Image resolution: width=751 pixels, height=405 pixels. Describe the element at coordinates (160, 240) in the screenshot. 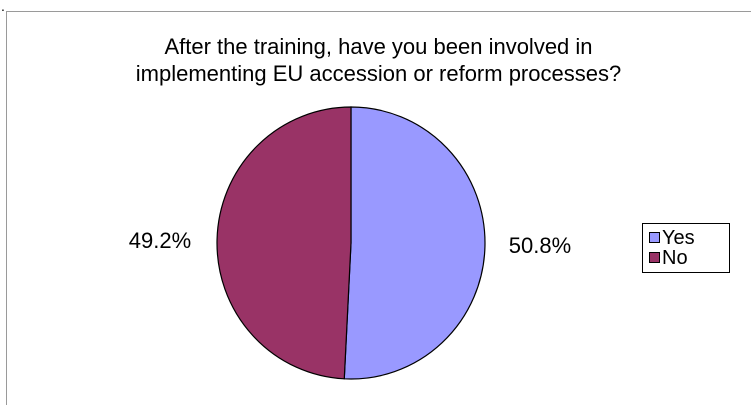

I see `data-label-no: 49.2%` at that location.